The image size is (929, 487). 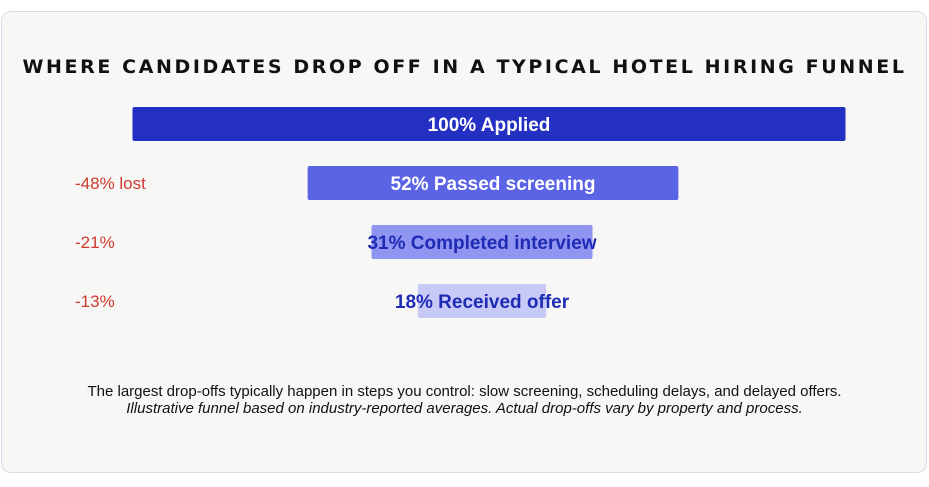 I want to click on drop-off-label-4: -13%, so click(x=95, y=301).